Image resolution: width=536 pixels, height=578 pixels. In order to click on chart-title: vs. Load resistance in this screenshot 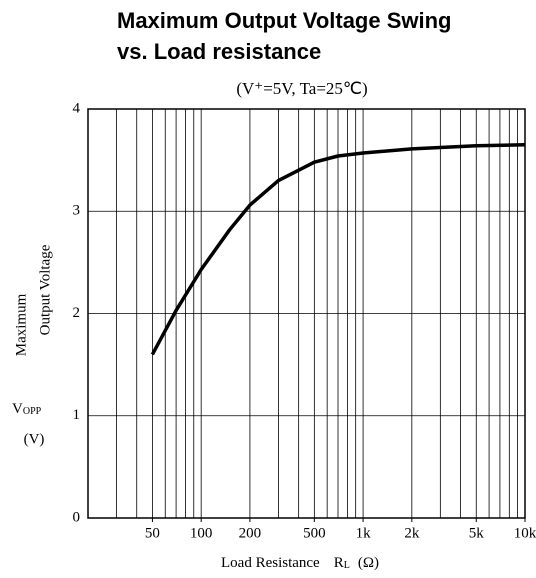, I will do `click(219, 51)`.